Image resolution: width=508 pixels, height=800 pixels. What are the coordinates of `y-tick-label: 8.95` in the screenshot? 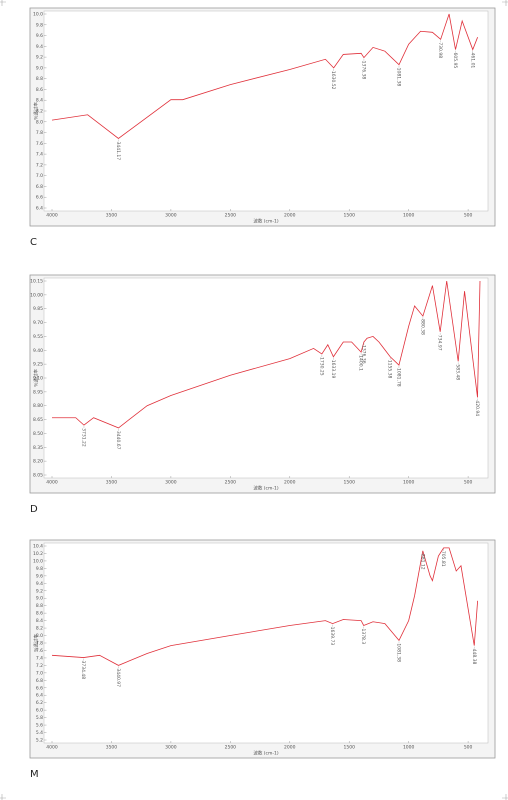 It's located at (38, 392).